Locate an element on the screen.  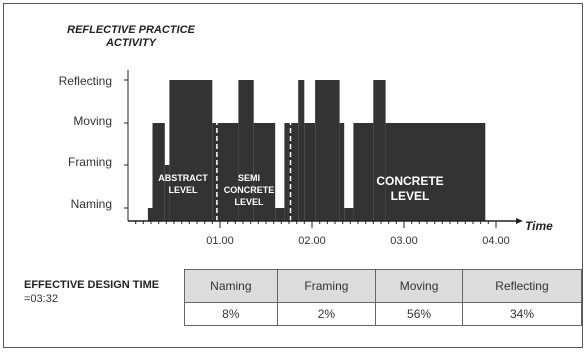
x-axis-arrow-icon is located at coordinates (519, 221).